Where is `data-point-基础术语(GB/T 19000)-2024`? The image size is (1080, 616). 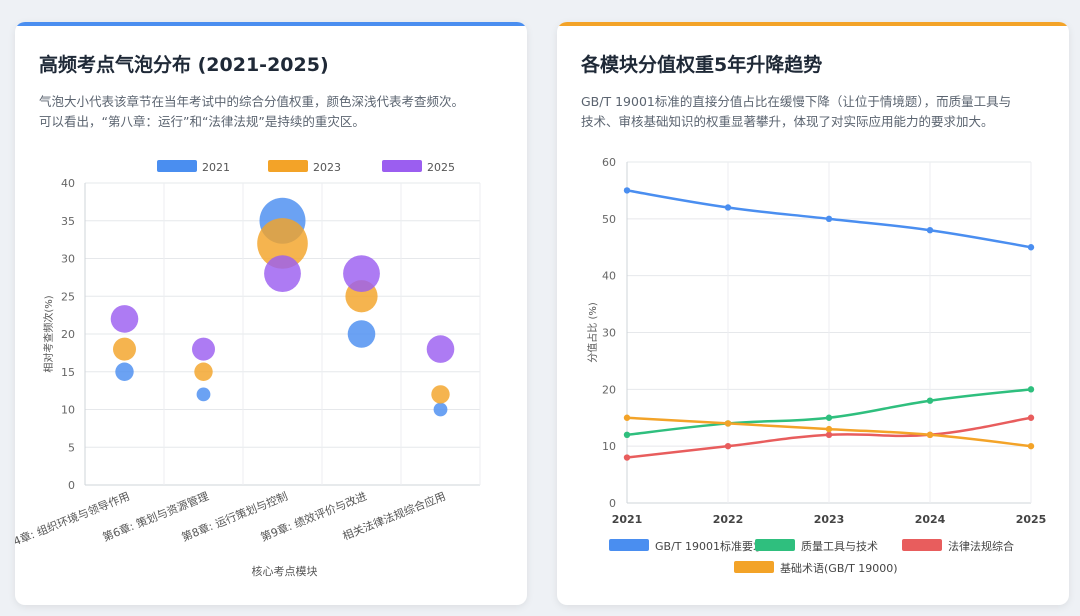
data-point-基础术语(GB/T 19000)-2024 is located at coordinates (930, 434).